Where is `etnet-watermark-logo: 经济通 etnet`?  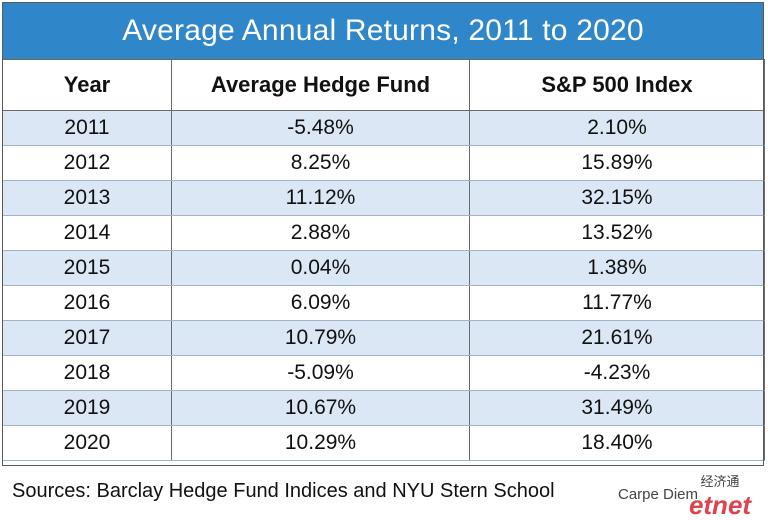
etnet-watermark-logo: 经济通 etnet is located at coordinates (720, 497).